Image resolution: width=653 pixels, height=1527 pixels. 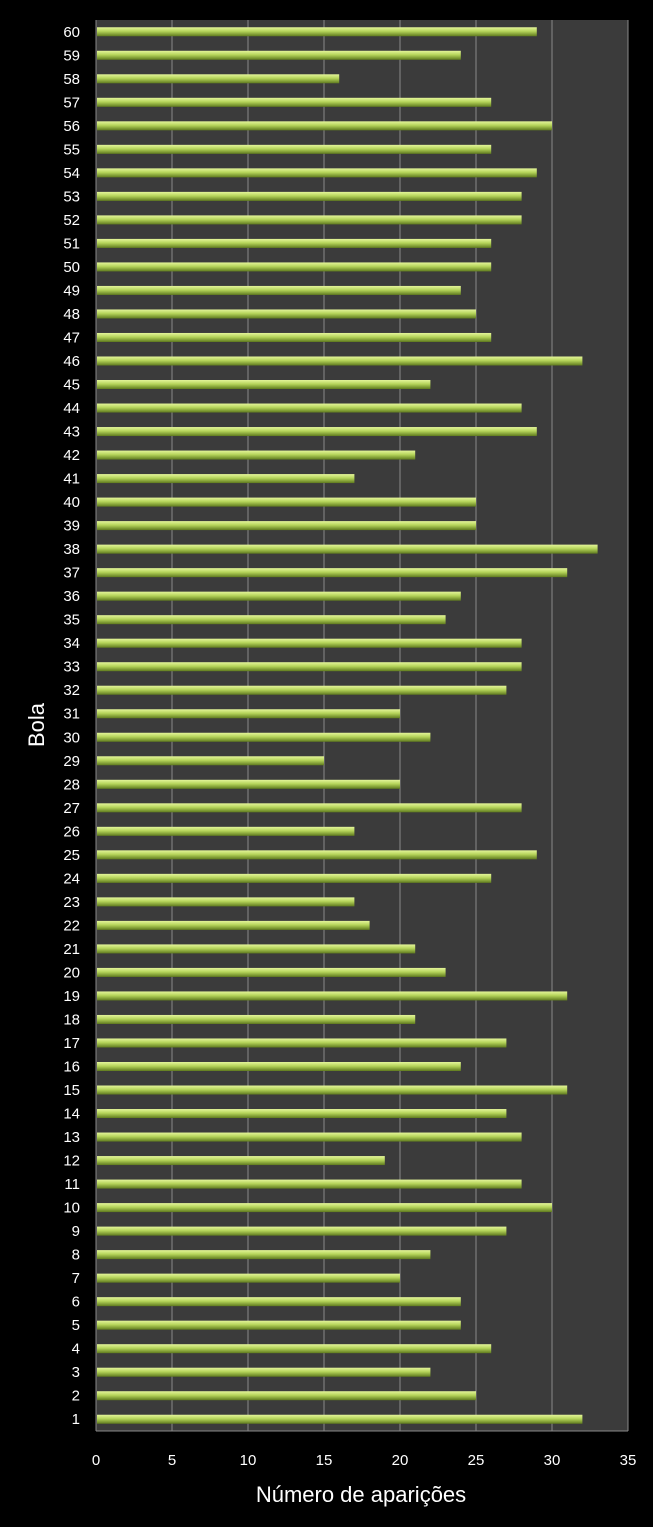 I want to click on y-tick-label: 18, so click(x=71, y=1019).